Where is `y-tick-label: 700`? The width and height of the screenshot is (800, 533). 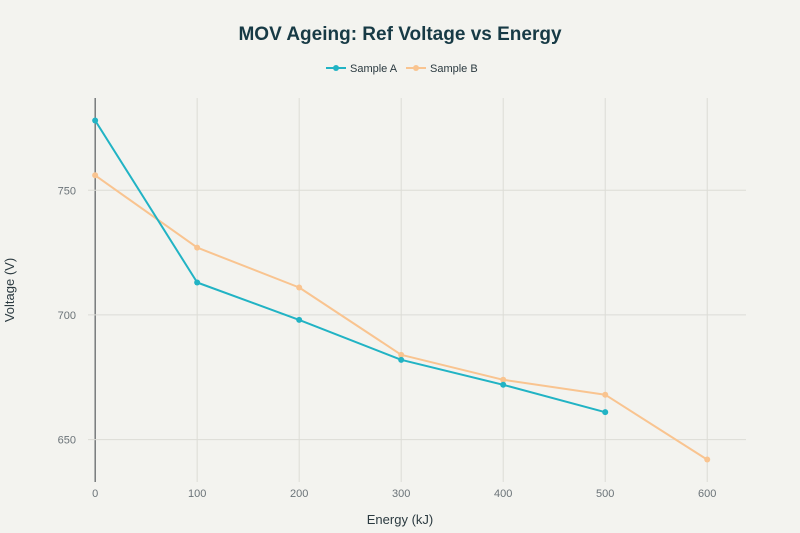
y-tick-label: 700 is located at coordinates (67, 316).